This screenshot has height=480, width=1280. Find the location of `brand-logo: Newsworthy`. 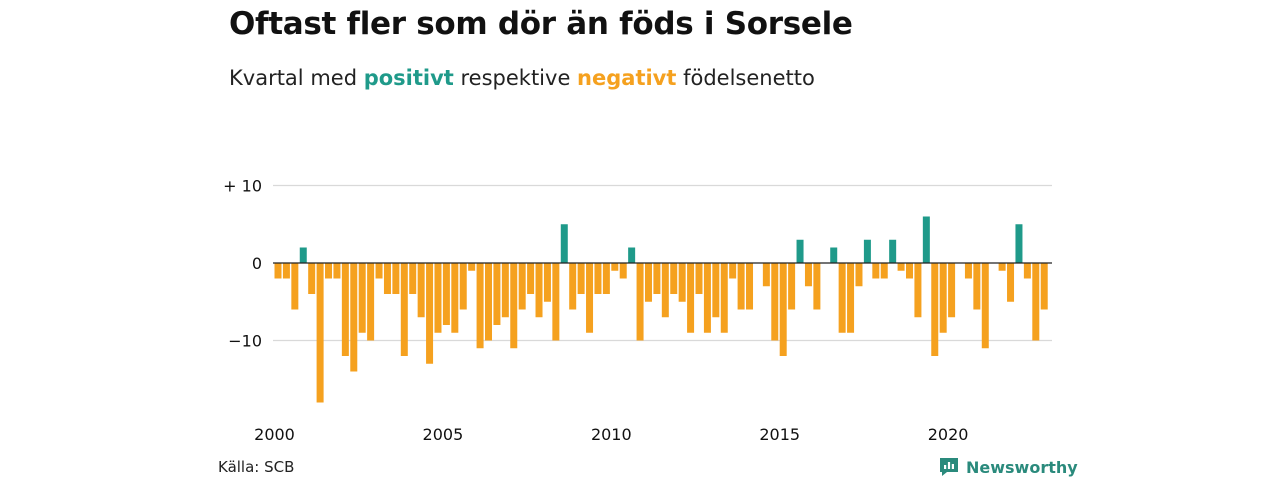

brand-logo: Newsworthy is located at coordinates (1008, 467).